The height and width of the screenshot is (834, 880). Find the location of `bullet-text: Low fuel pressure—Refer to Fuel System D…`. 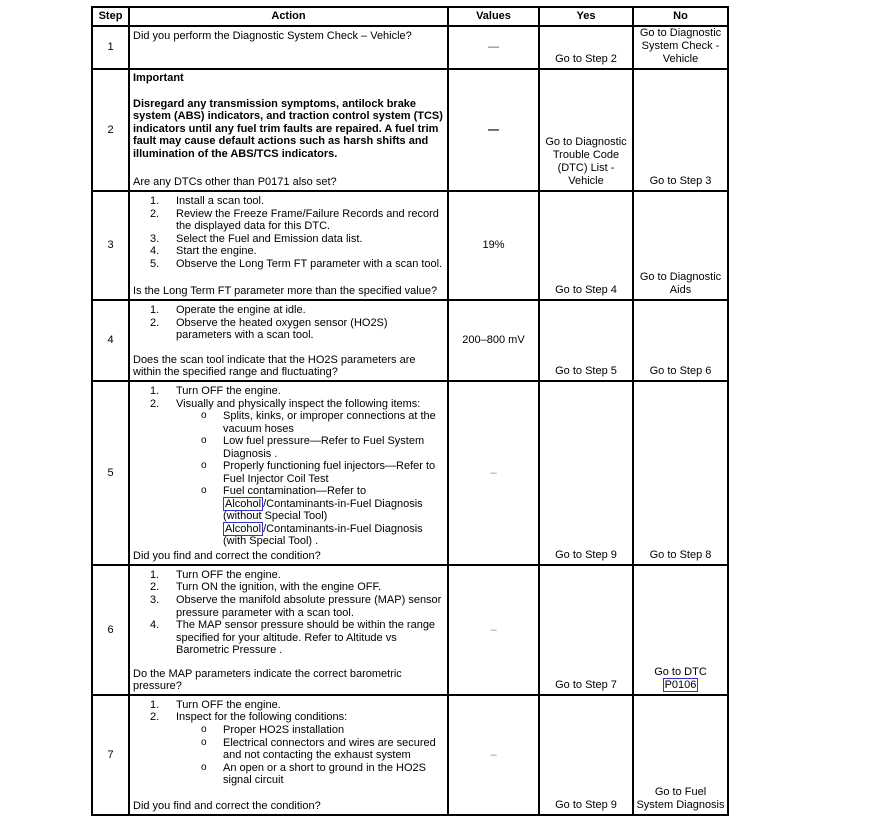

bullet-text: Low fuel pressure—Refer to Fuel System D… is located at coordinates (324, 447).